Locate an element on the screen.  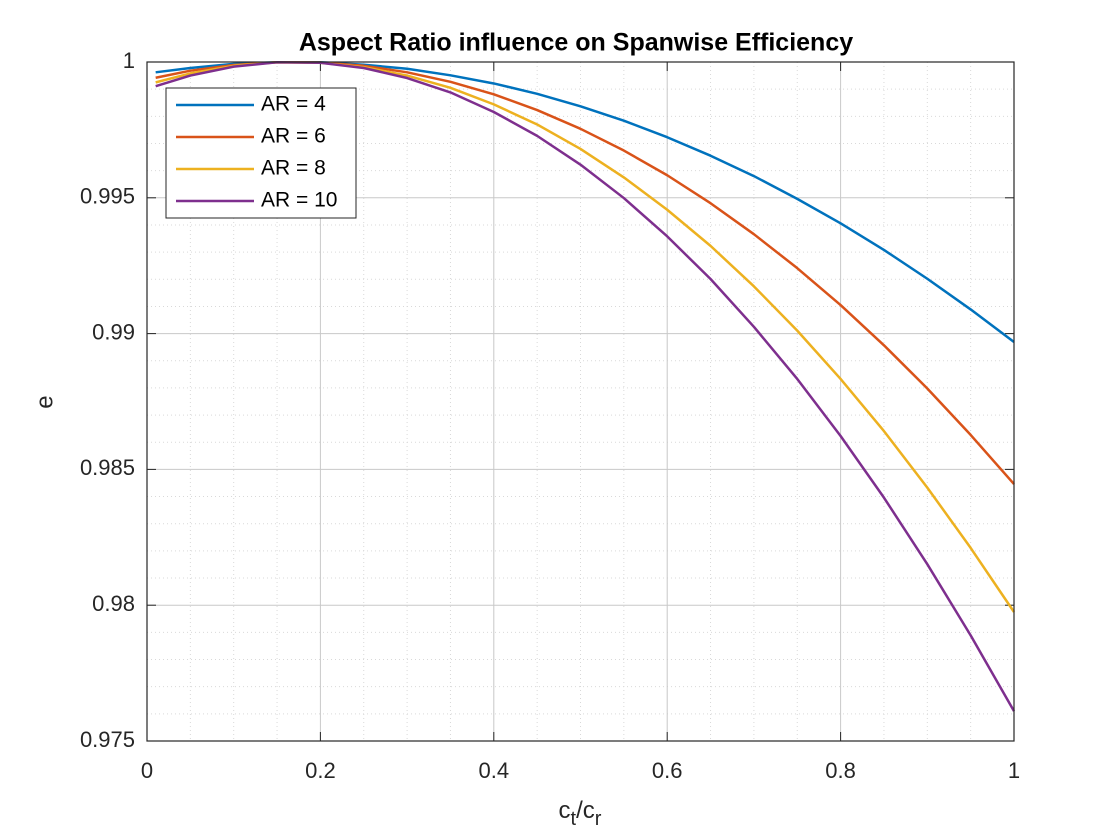
y-tick-label: 0.975 is located at coordinates (107, 739).